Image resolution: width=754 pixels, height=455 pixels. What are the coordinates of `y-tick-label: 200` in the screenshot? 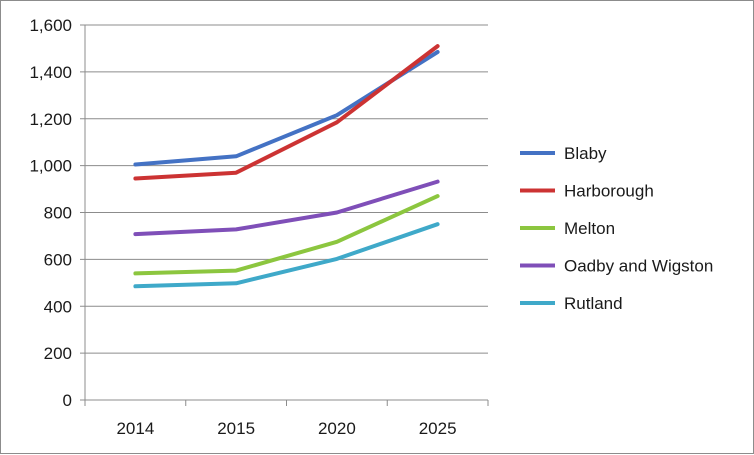 It's located at (58, 353).